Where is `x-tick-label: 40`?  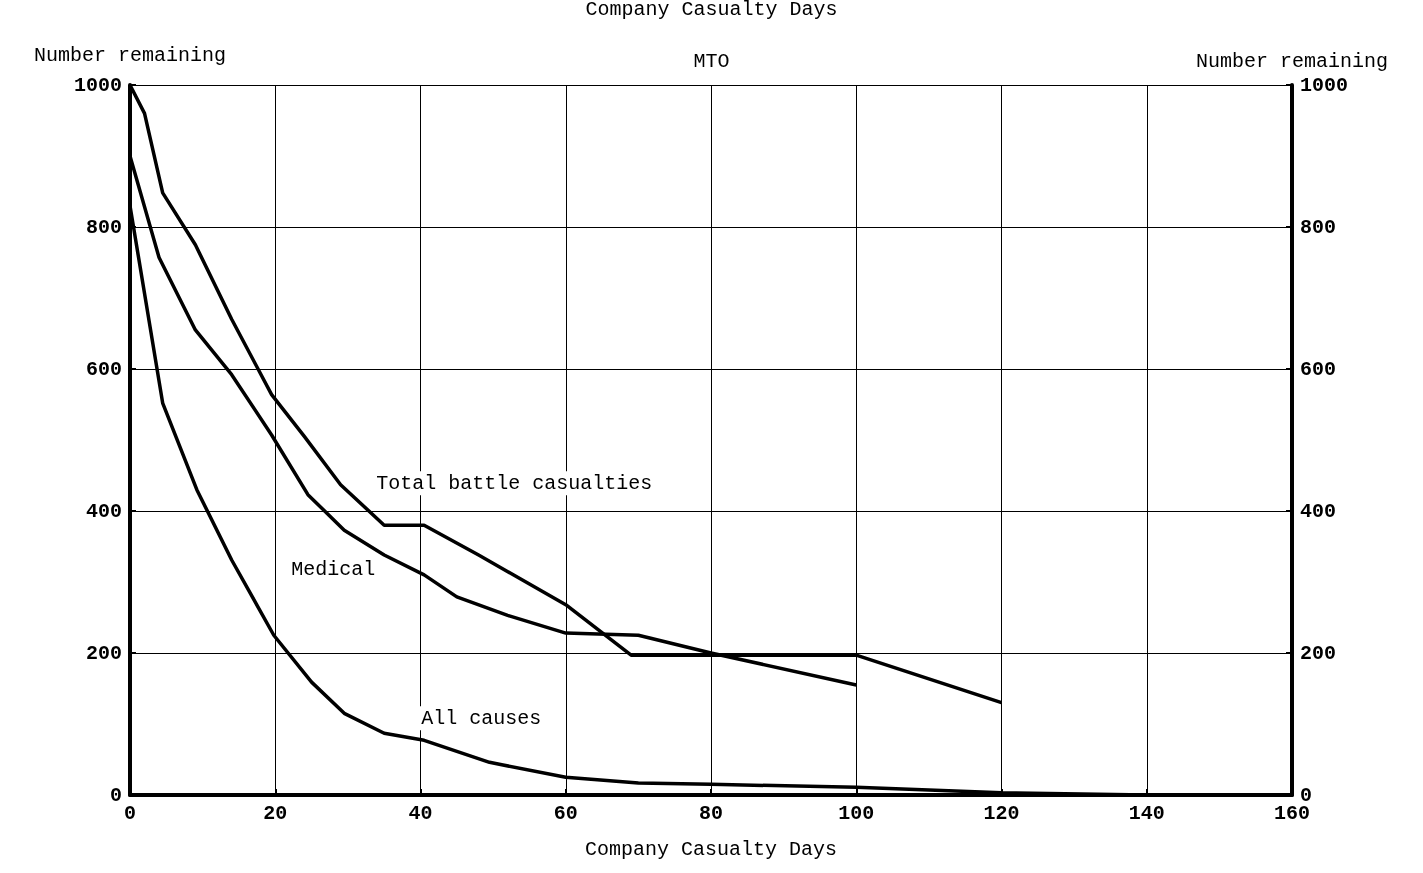
x-tick-label: 40 is located at coordinates (420, 813).